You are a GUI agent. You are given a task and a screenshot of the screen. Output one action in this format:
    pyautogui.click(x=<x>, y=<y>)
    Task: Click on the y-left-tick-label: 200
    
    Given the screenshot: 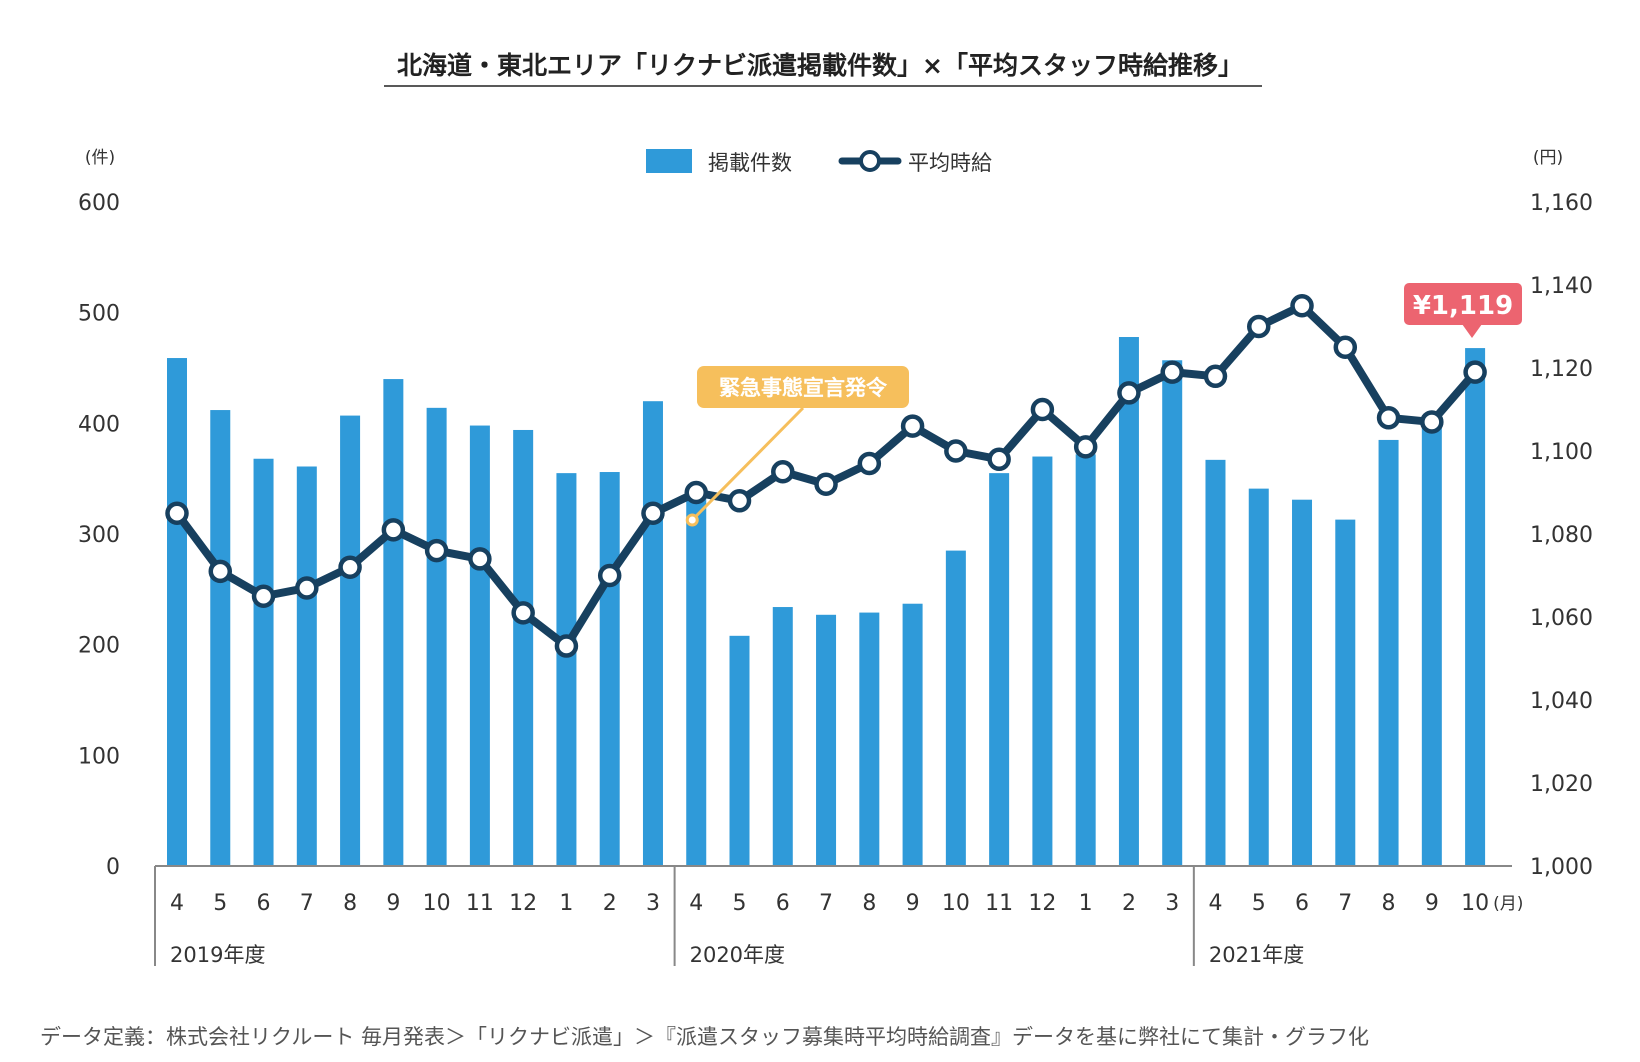 What is the action you would take?
    pyautogui.click(x=99, y=646)
    